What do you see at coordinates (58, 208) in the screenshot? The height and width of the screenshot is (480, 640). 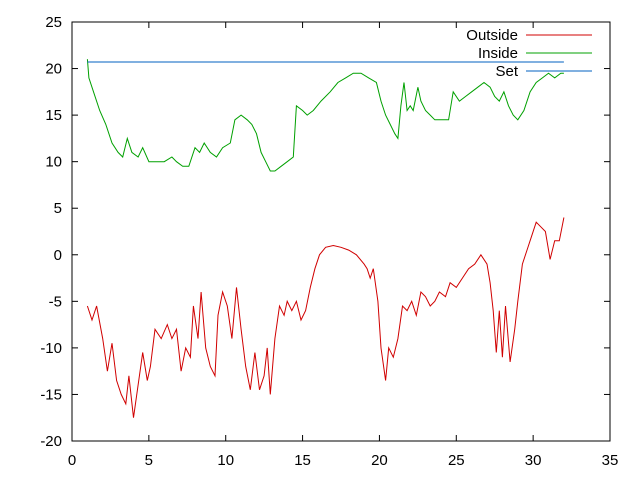 I see `y-tick-label: 5` at bounding box center [58, 208].